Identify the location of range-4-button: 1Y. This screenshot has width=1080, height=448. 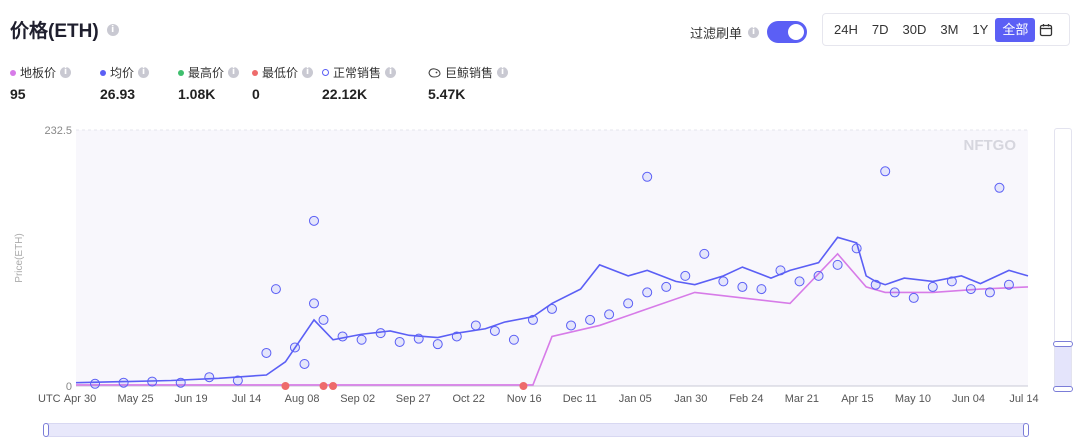
(980, 29).